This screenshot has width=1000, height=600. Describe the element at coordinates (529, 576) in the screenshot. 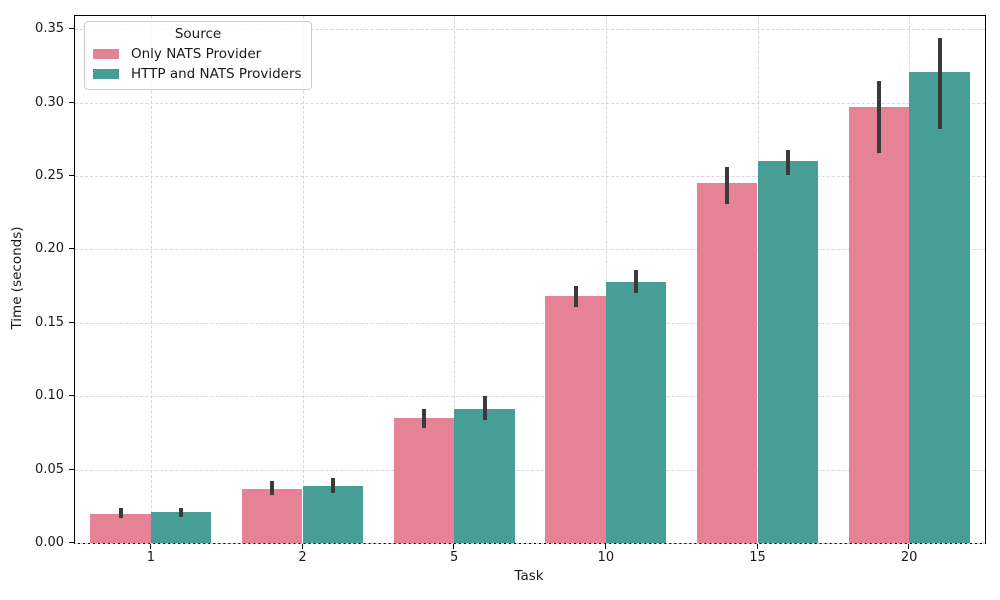

I see `x-axis-label: Task` at that location.